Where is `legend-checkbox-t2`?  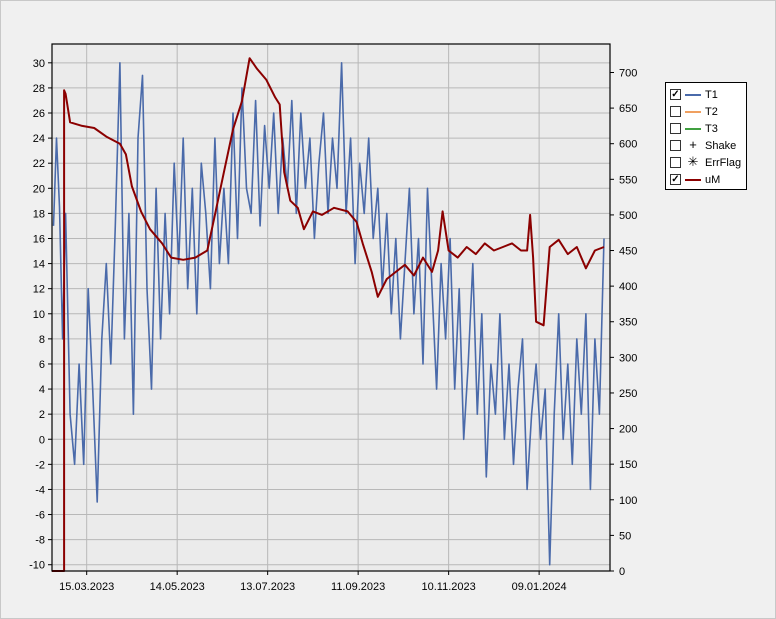
legend-checkbox-t2 is located at coordinates (675, 111).